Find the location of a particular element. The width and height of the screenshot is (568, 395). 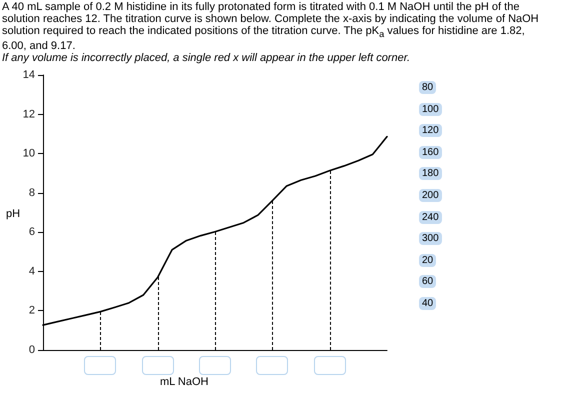

y-tick-label: 8 is located at coordinates (31, 192).